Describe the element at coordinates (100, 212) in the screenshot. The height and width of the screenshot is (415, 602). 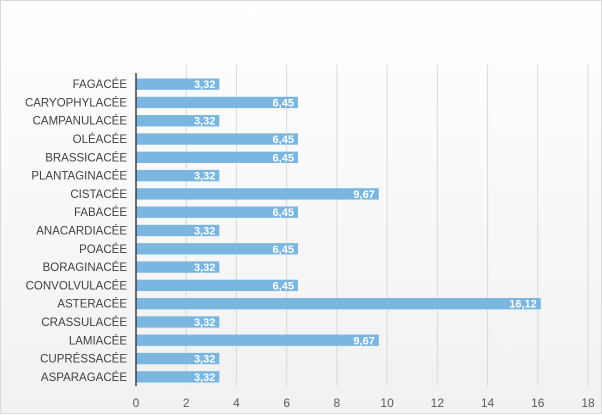
I see `category-label: FABACÉE` at that location.